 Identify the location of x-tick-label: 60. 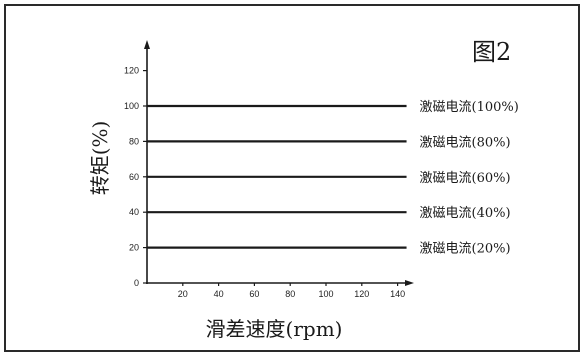
(254, 294).